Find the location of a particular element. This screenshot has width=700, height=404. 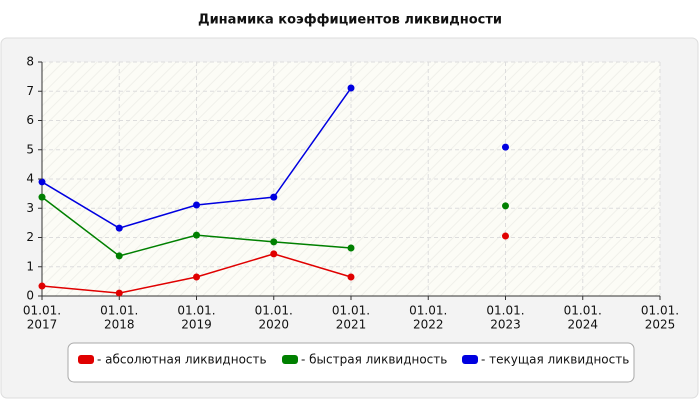

y-tick-label: 7 is located at coordinates (30, 91).